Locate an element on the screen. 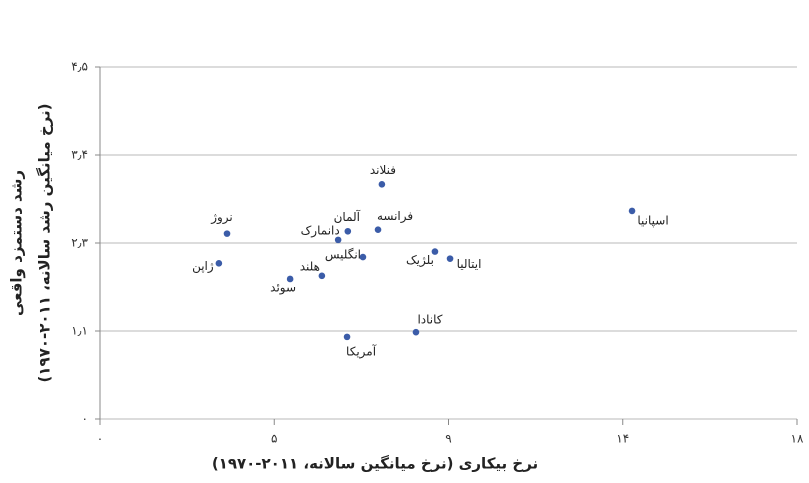  y-tick-label: ۲٫۳ is located at coordinates (79, 243).